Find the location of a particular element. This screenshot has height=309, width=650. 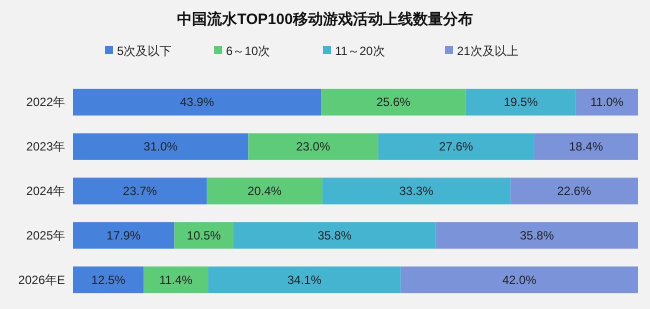

data-label: 22.6% is located at coordinates (574, 191).